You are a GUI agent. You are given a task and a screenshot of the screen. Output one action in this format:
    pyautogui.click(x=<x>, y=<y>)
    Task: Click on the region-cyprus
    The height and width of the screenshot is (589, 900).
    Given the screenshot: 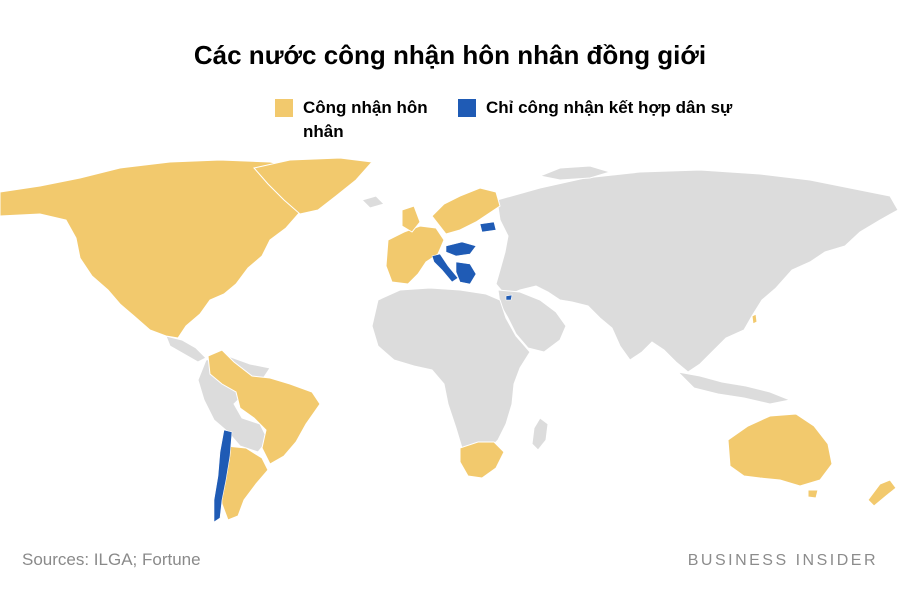 What is the action you would take?
    pyautogui.click(x=509, y=297)
    